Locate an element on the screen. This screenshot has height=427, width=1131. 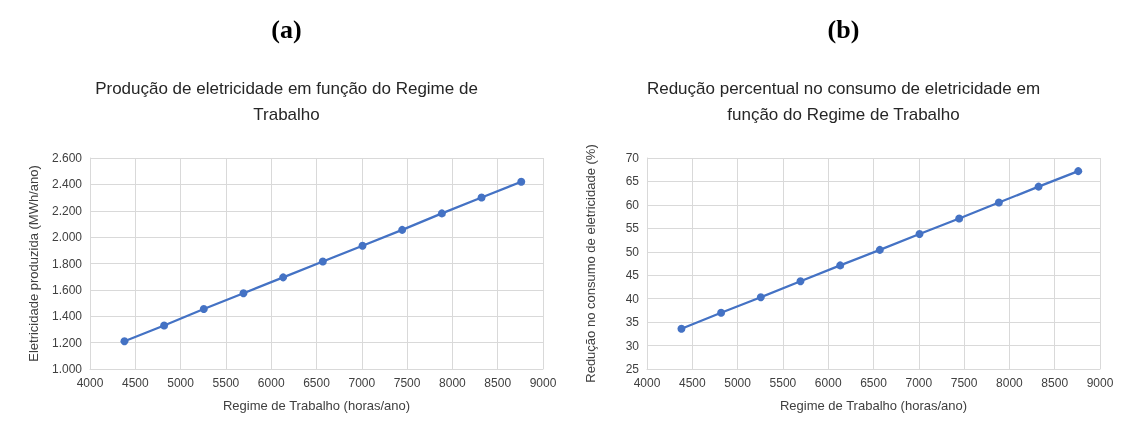
y-axis-title: Eletricidade produzida (MWh/ano) is located at coordinates (33, 263).